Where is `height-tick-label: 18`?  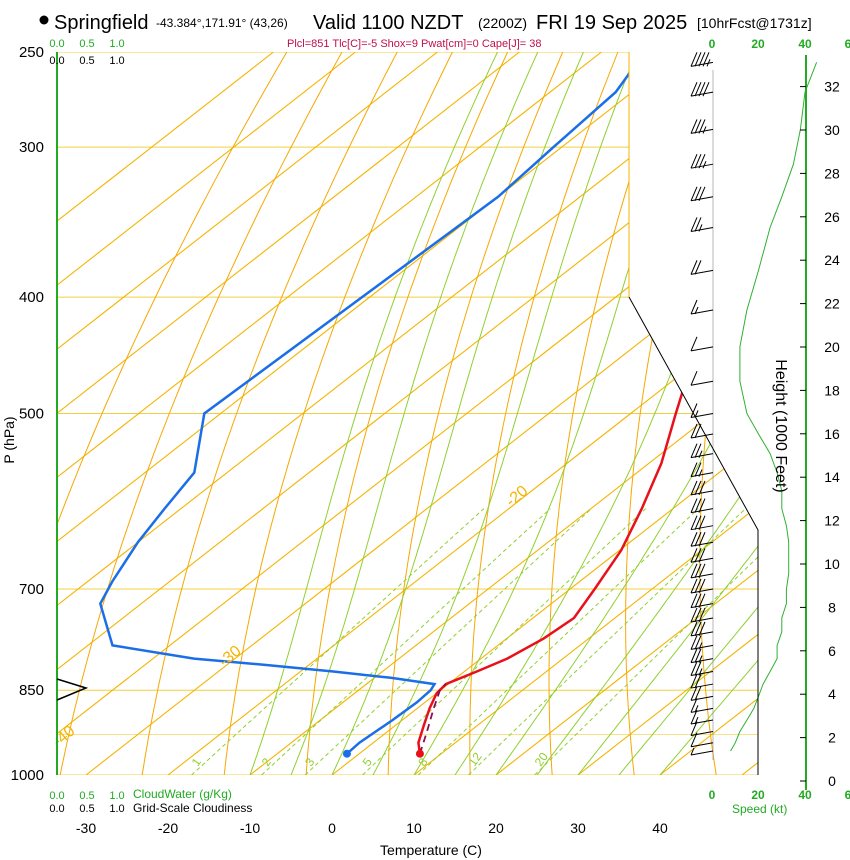
height-tick-label: 18 is located at coordinates (832, 390).